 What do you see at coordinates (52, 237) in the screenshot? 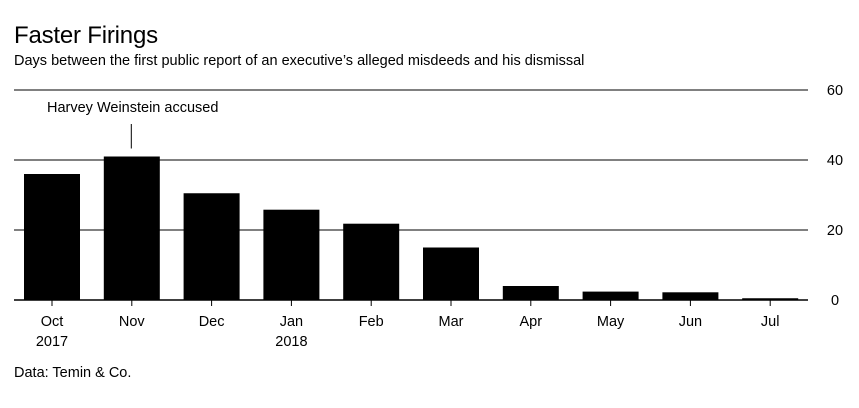
I see `bar-oct` at bounding box center [52, 237].